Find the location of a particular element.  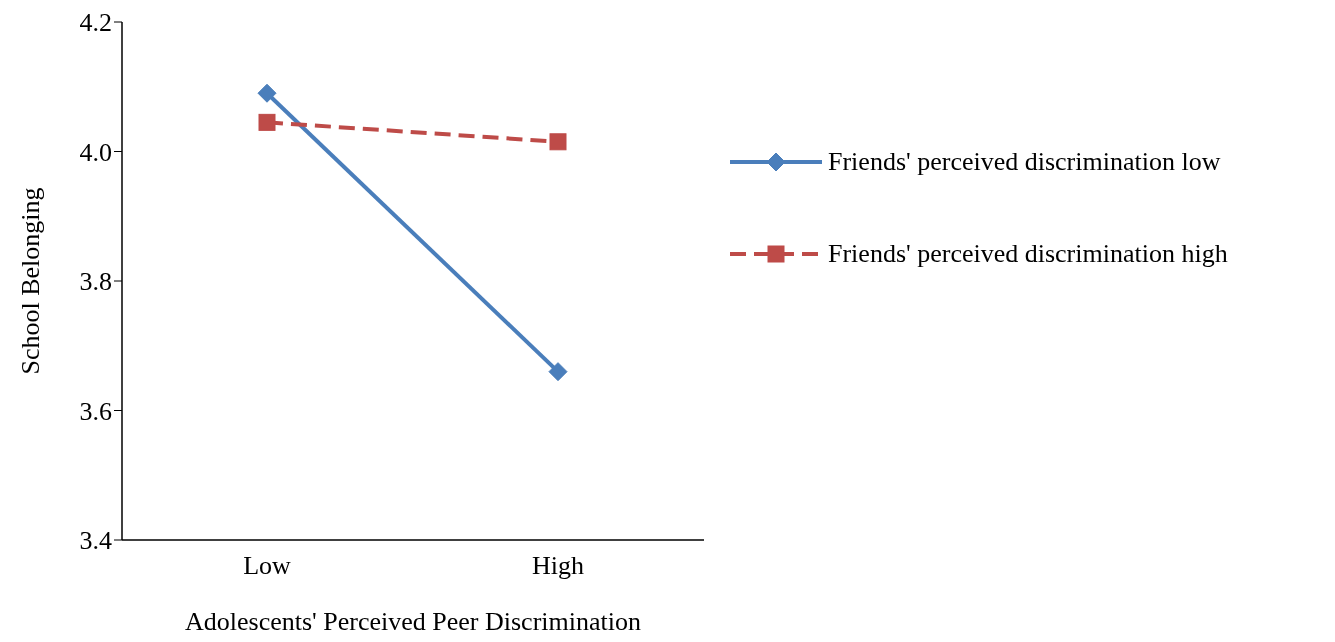

x-tick-label: Low is located at coordinates (267, 566).